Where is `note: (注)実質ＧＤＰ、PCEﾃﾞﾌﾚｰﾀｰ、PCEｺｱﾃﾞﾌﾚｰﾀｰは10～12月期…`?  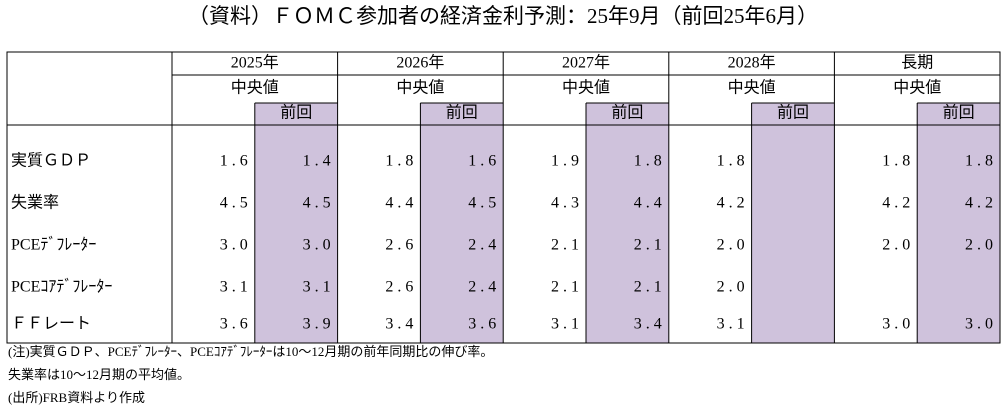
note: (注)実質ＧＤＰ、PCEﾃﾞﾌﾚｰﾀｰ、PCEｺｱﾃﾞﾌﾚｰﾀｰは10～12月期… is located at coordinates (250, 351).